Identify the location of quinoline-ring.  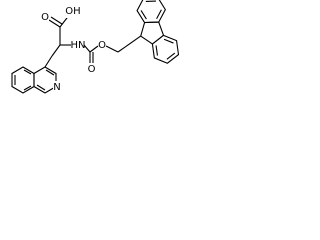
(34, 80).